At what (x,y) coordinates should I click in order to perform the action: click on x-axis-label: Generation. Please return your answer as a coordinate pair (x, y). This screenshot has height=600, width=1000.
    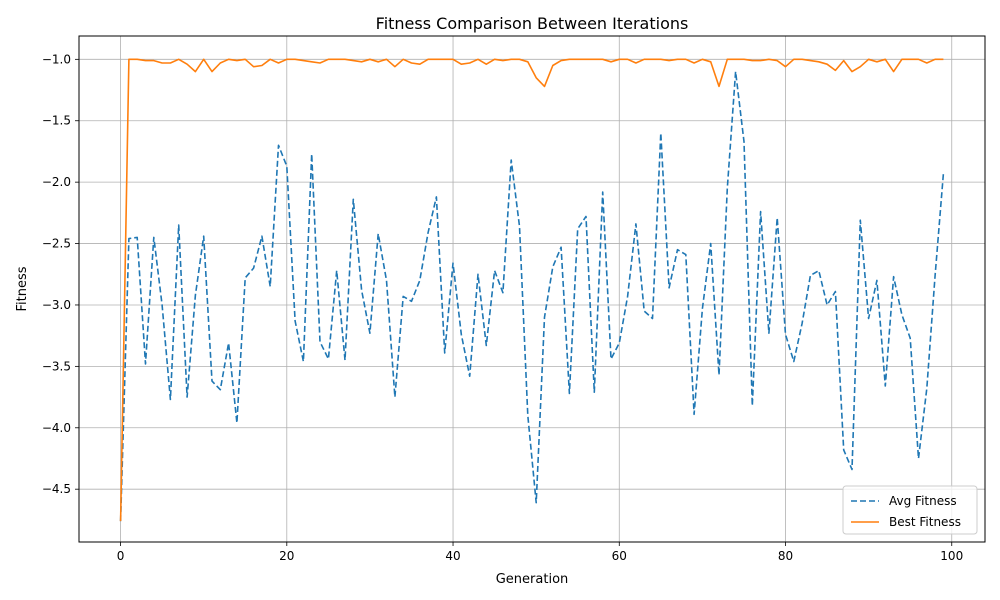
    Looking at the image, I should click on (532, 579).